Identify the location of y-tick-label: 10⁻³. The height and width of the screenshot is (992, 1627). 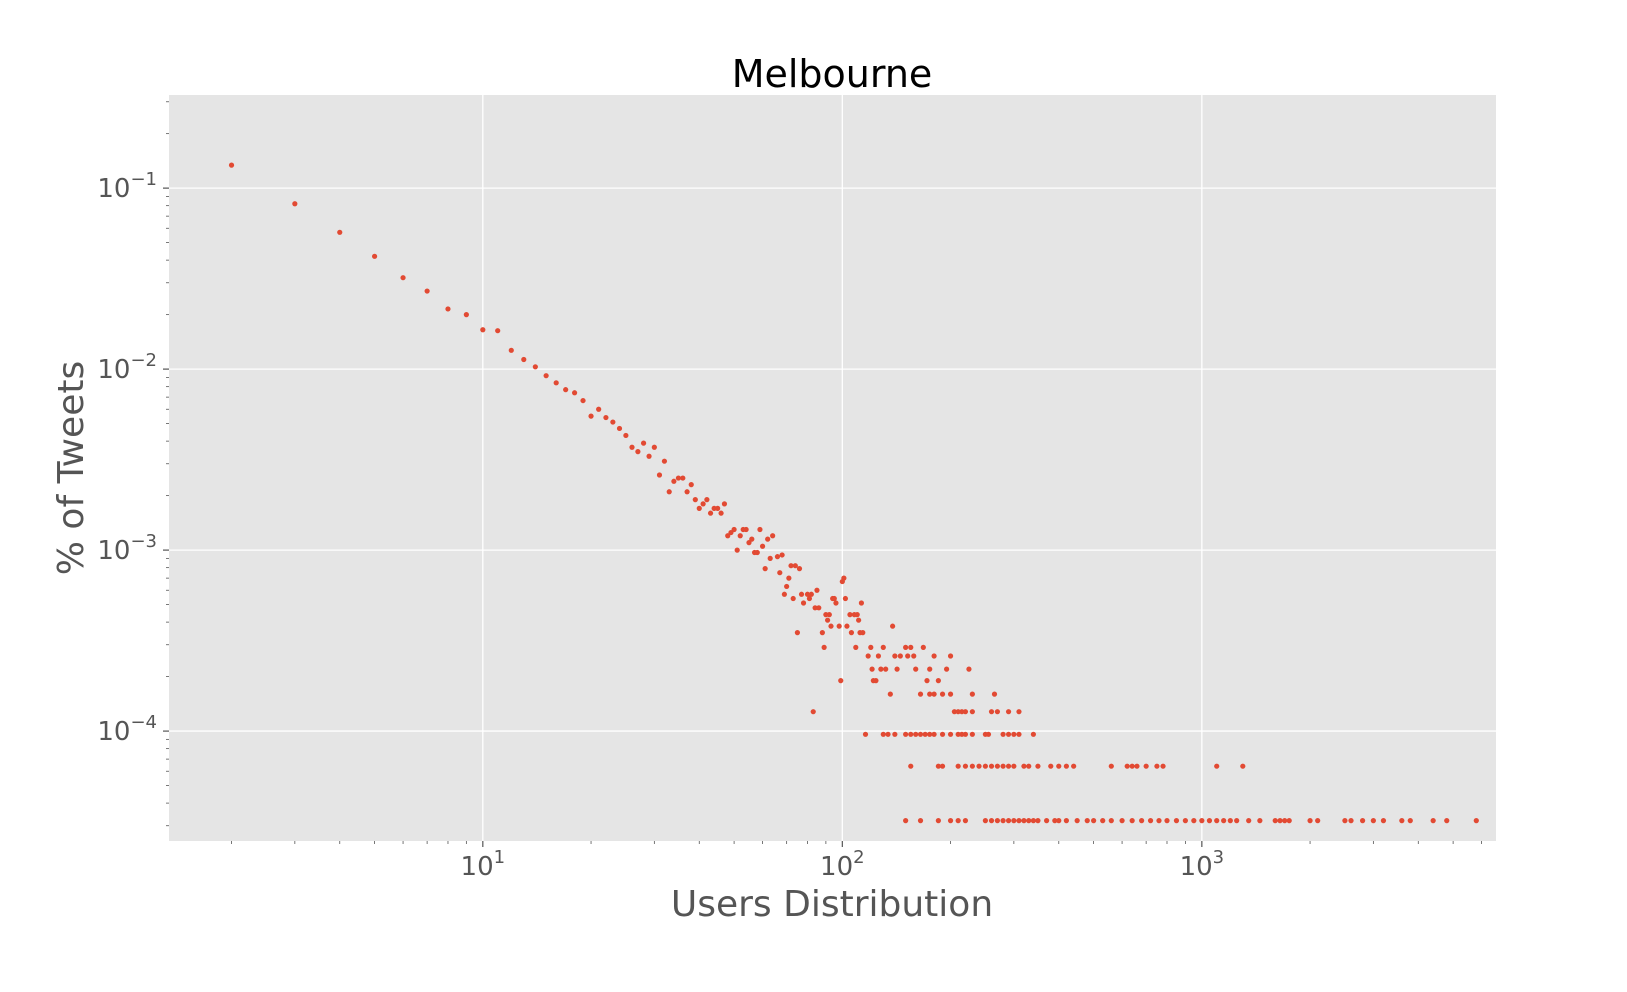
(127, 548).